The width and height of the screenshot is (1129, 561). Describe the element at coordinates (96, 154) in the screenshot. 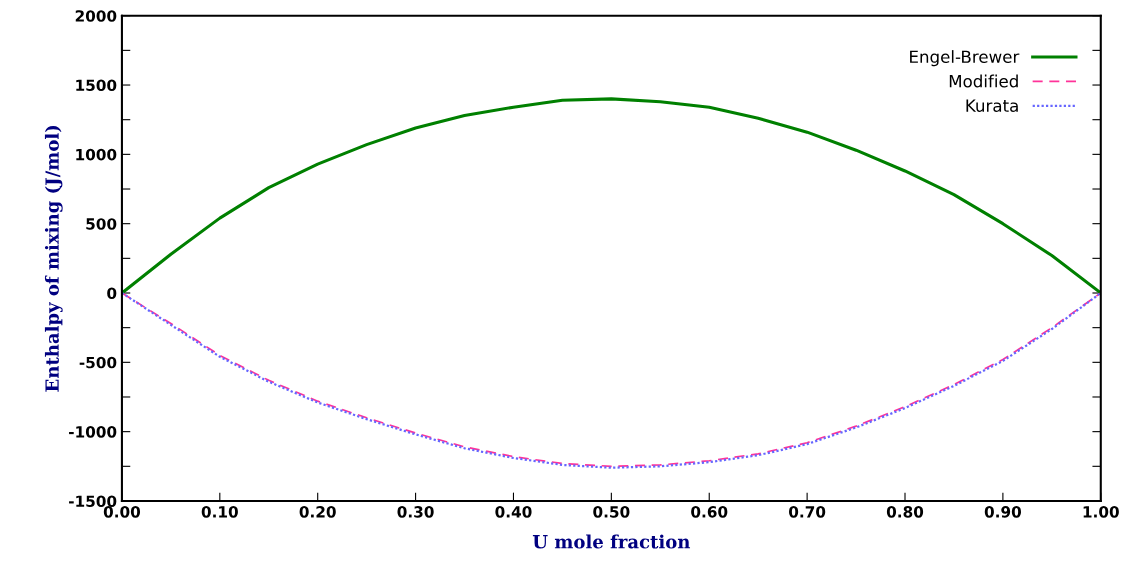

I see `y-tick-label: 1000` at that location.